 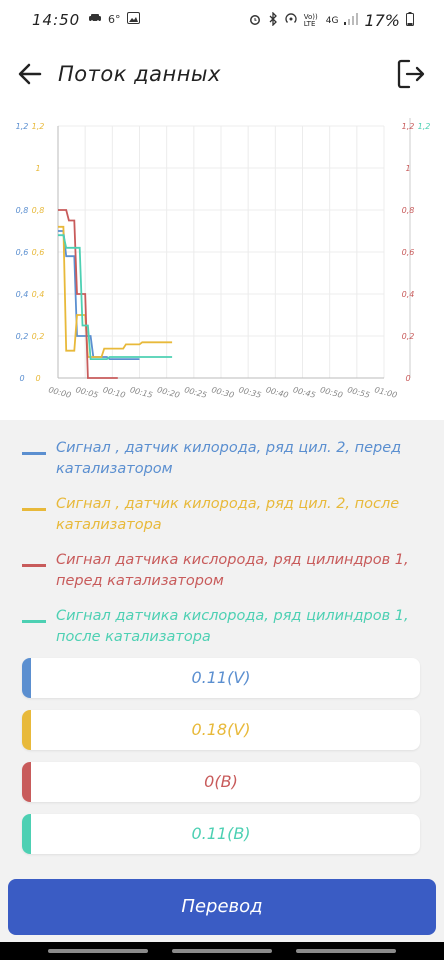 I want to click on x-tick-label: 00:35, so click(x=250, y=392).